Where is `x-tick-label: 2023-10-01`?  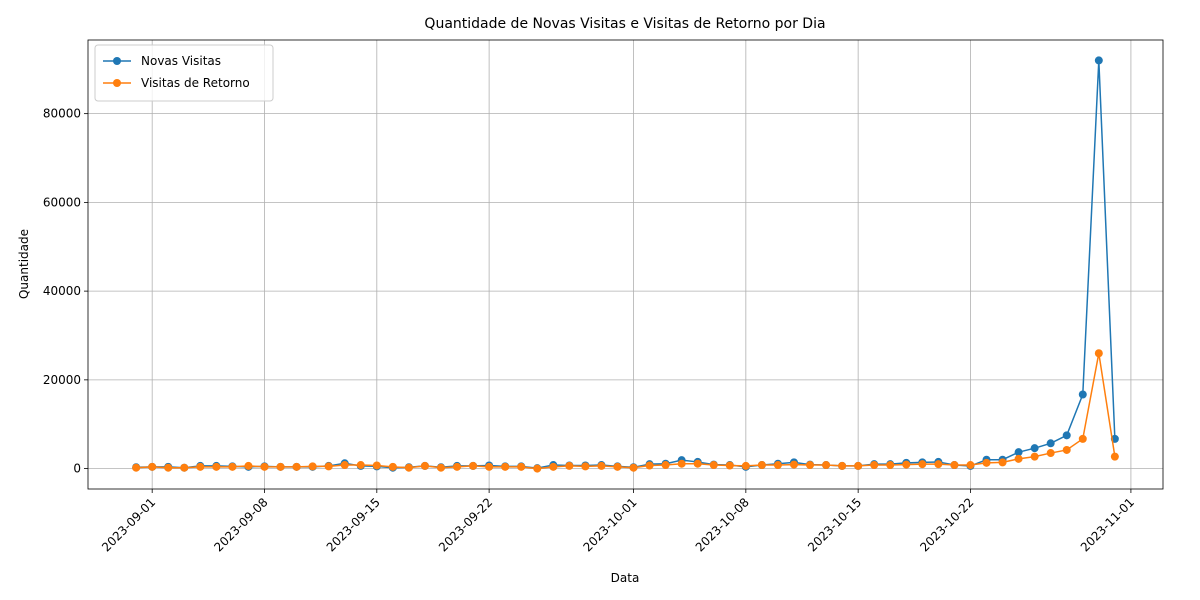
x-tick-label: 2023-10-01 is located at coordinates (609, 524).